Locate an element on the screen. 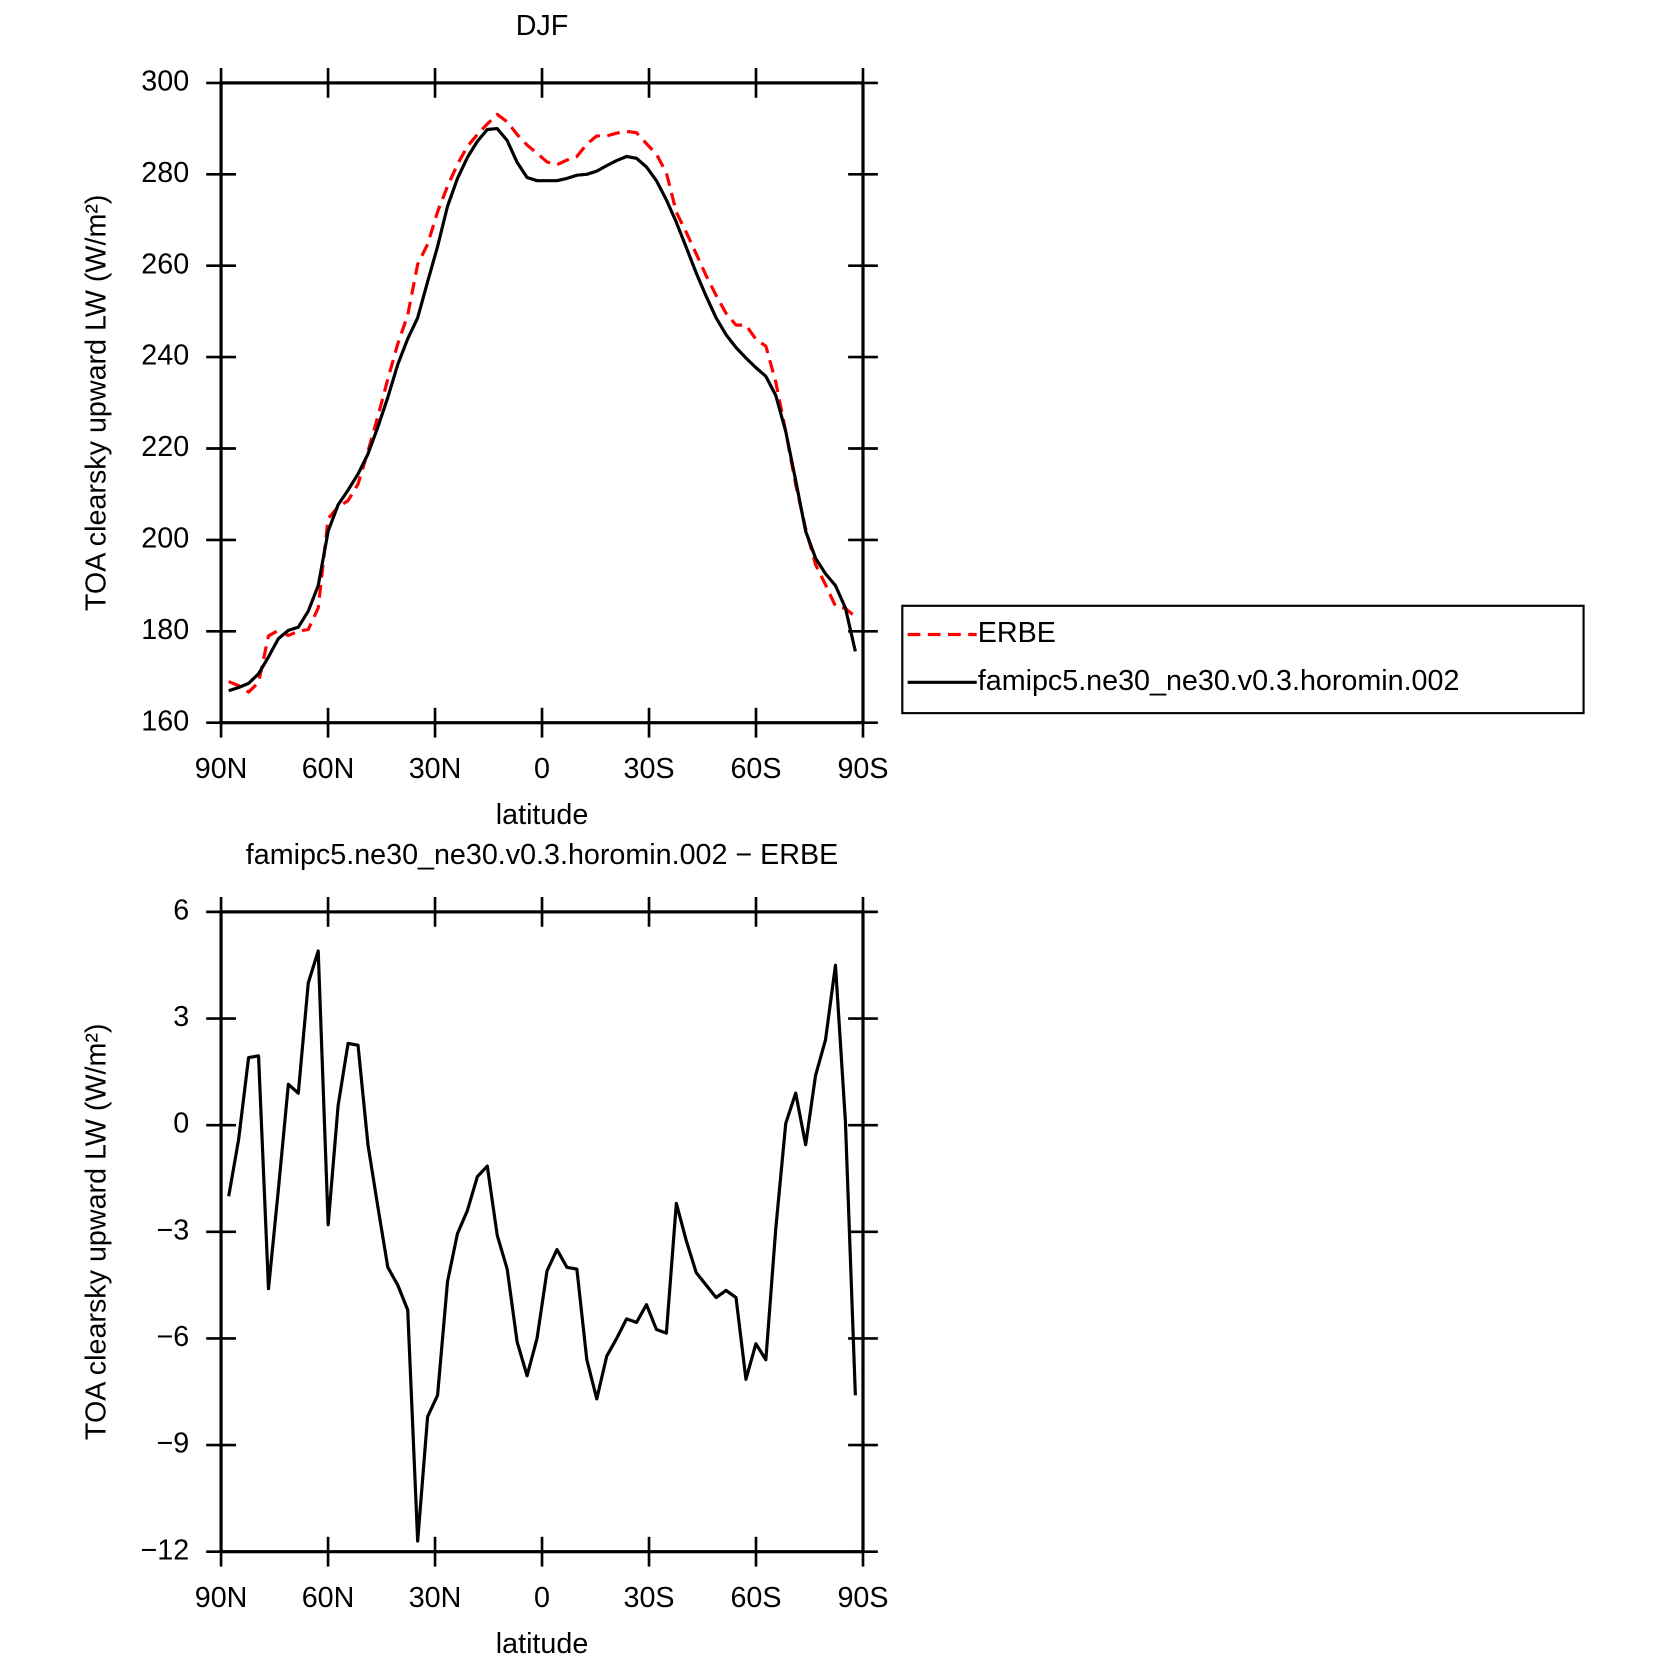 The image size is (1658, 1658). y-tick-label: 200 is located at coordinates (165, 538).